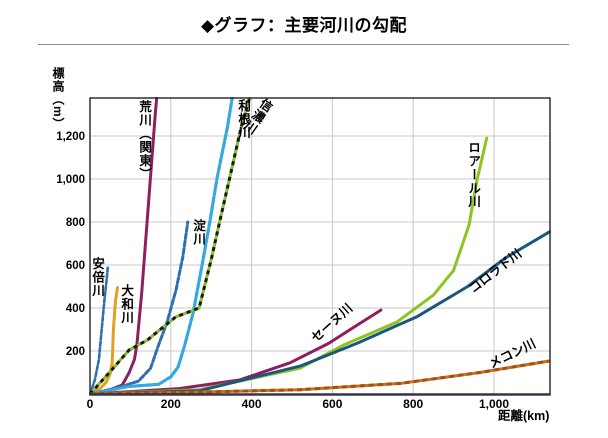  I want to click on series-label-arakawa: 荒川（関東）, so click(144, 140).